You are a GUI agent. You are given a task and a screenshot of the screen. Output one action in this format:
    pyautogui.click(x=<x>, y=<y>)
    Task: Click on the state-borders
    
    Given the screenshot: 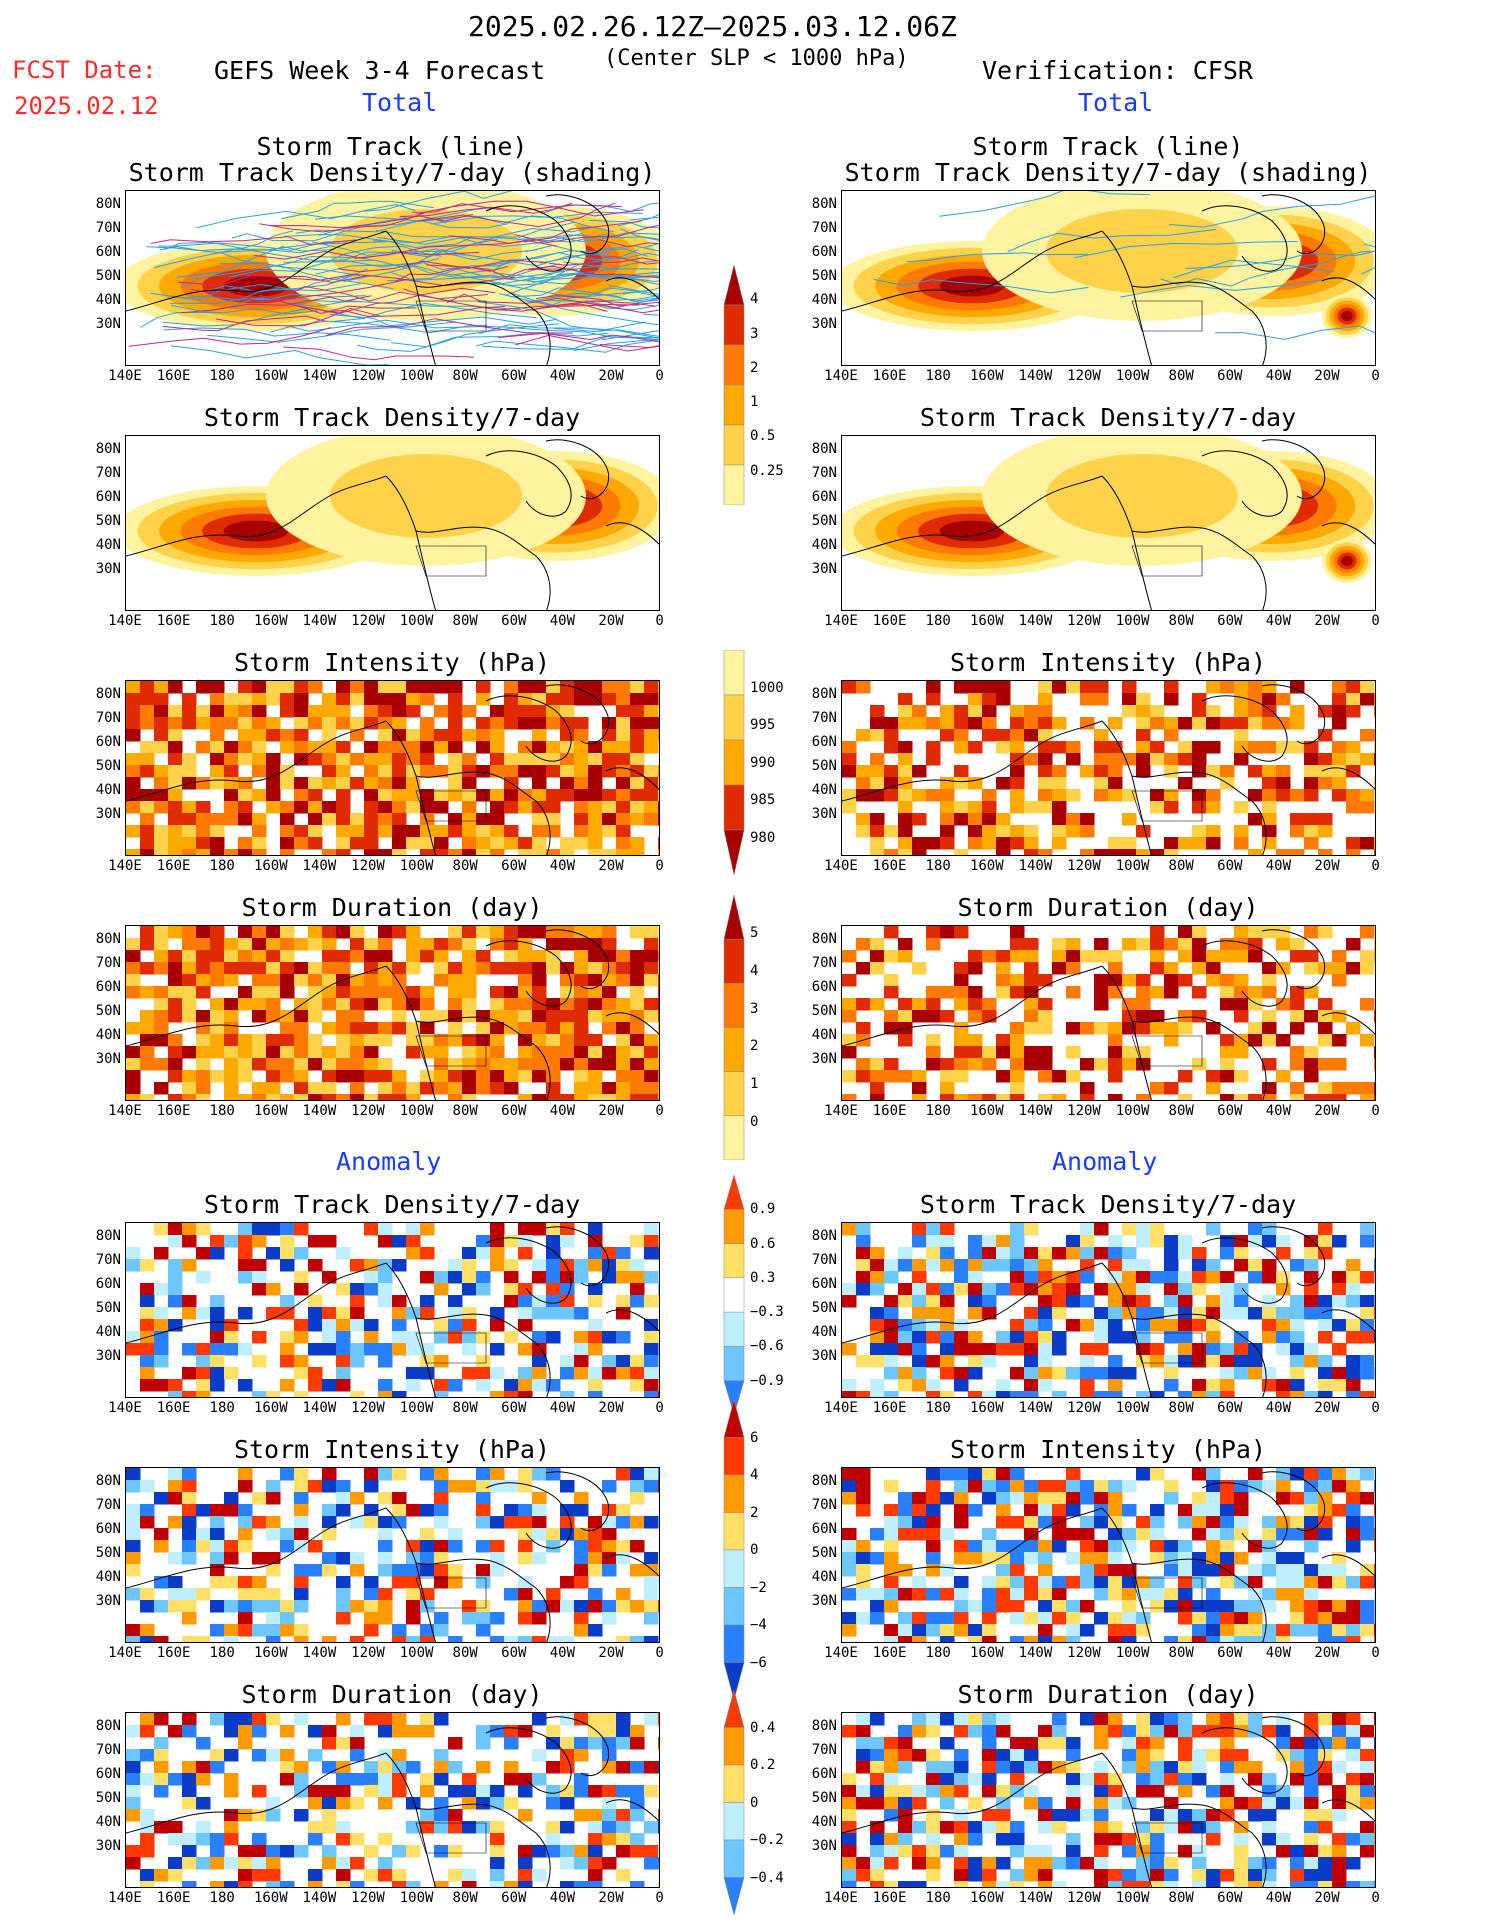 What is the action you would take?
    pyautogui.click(x=1167, y=561)
    